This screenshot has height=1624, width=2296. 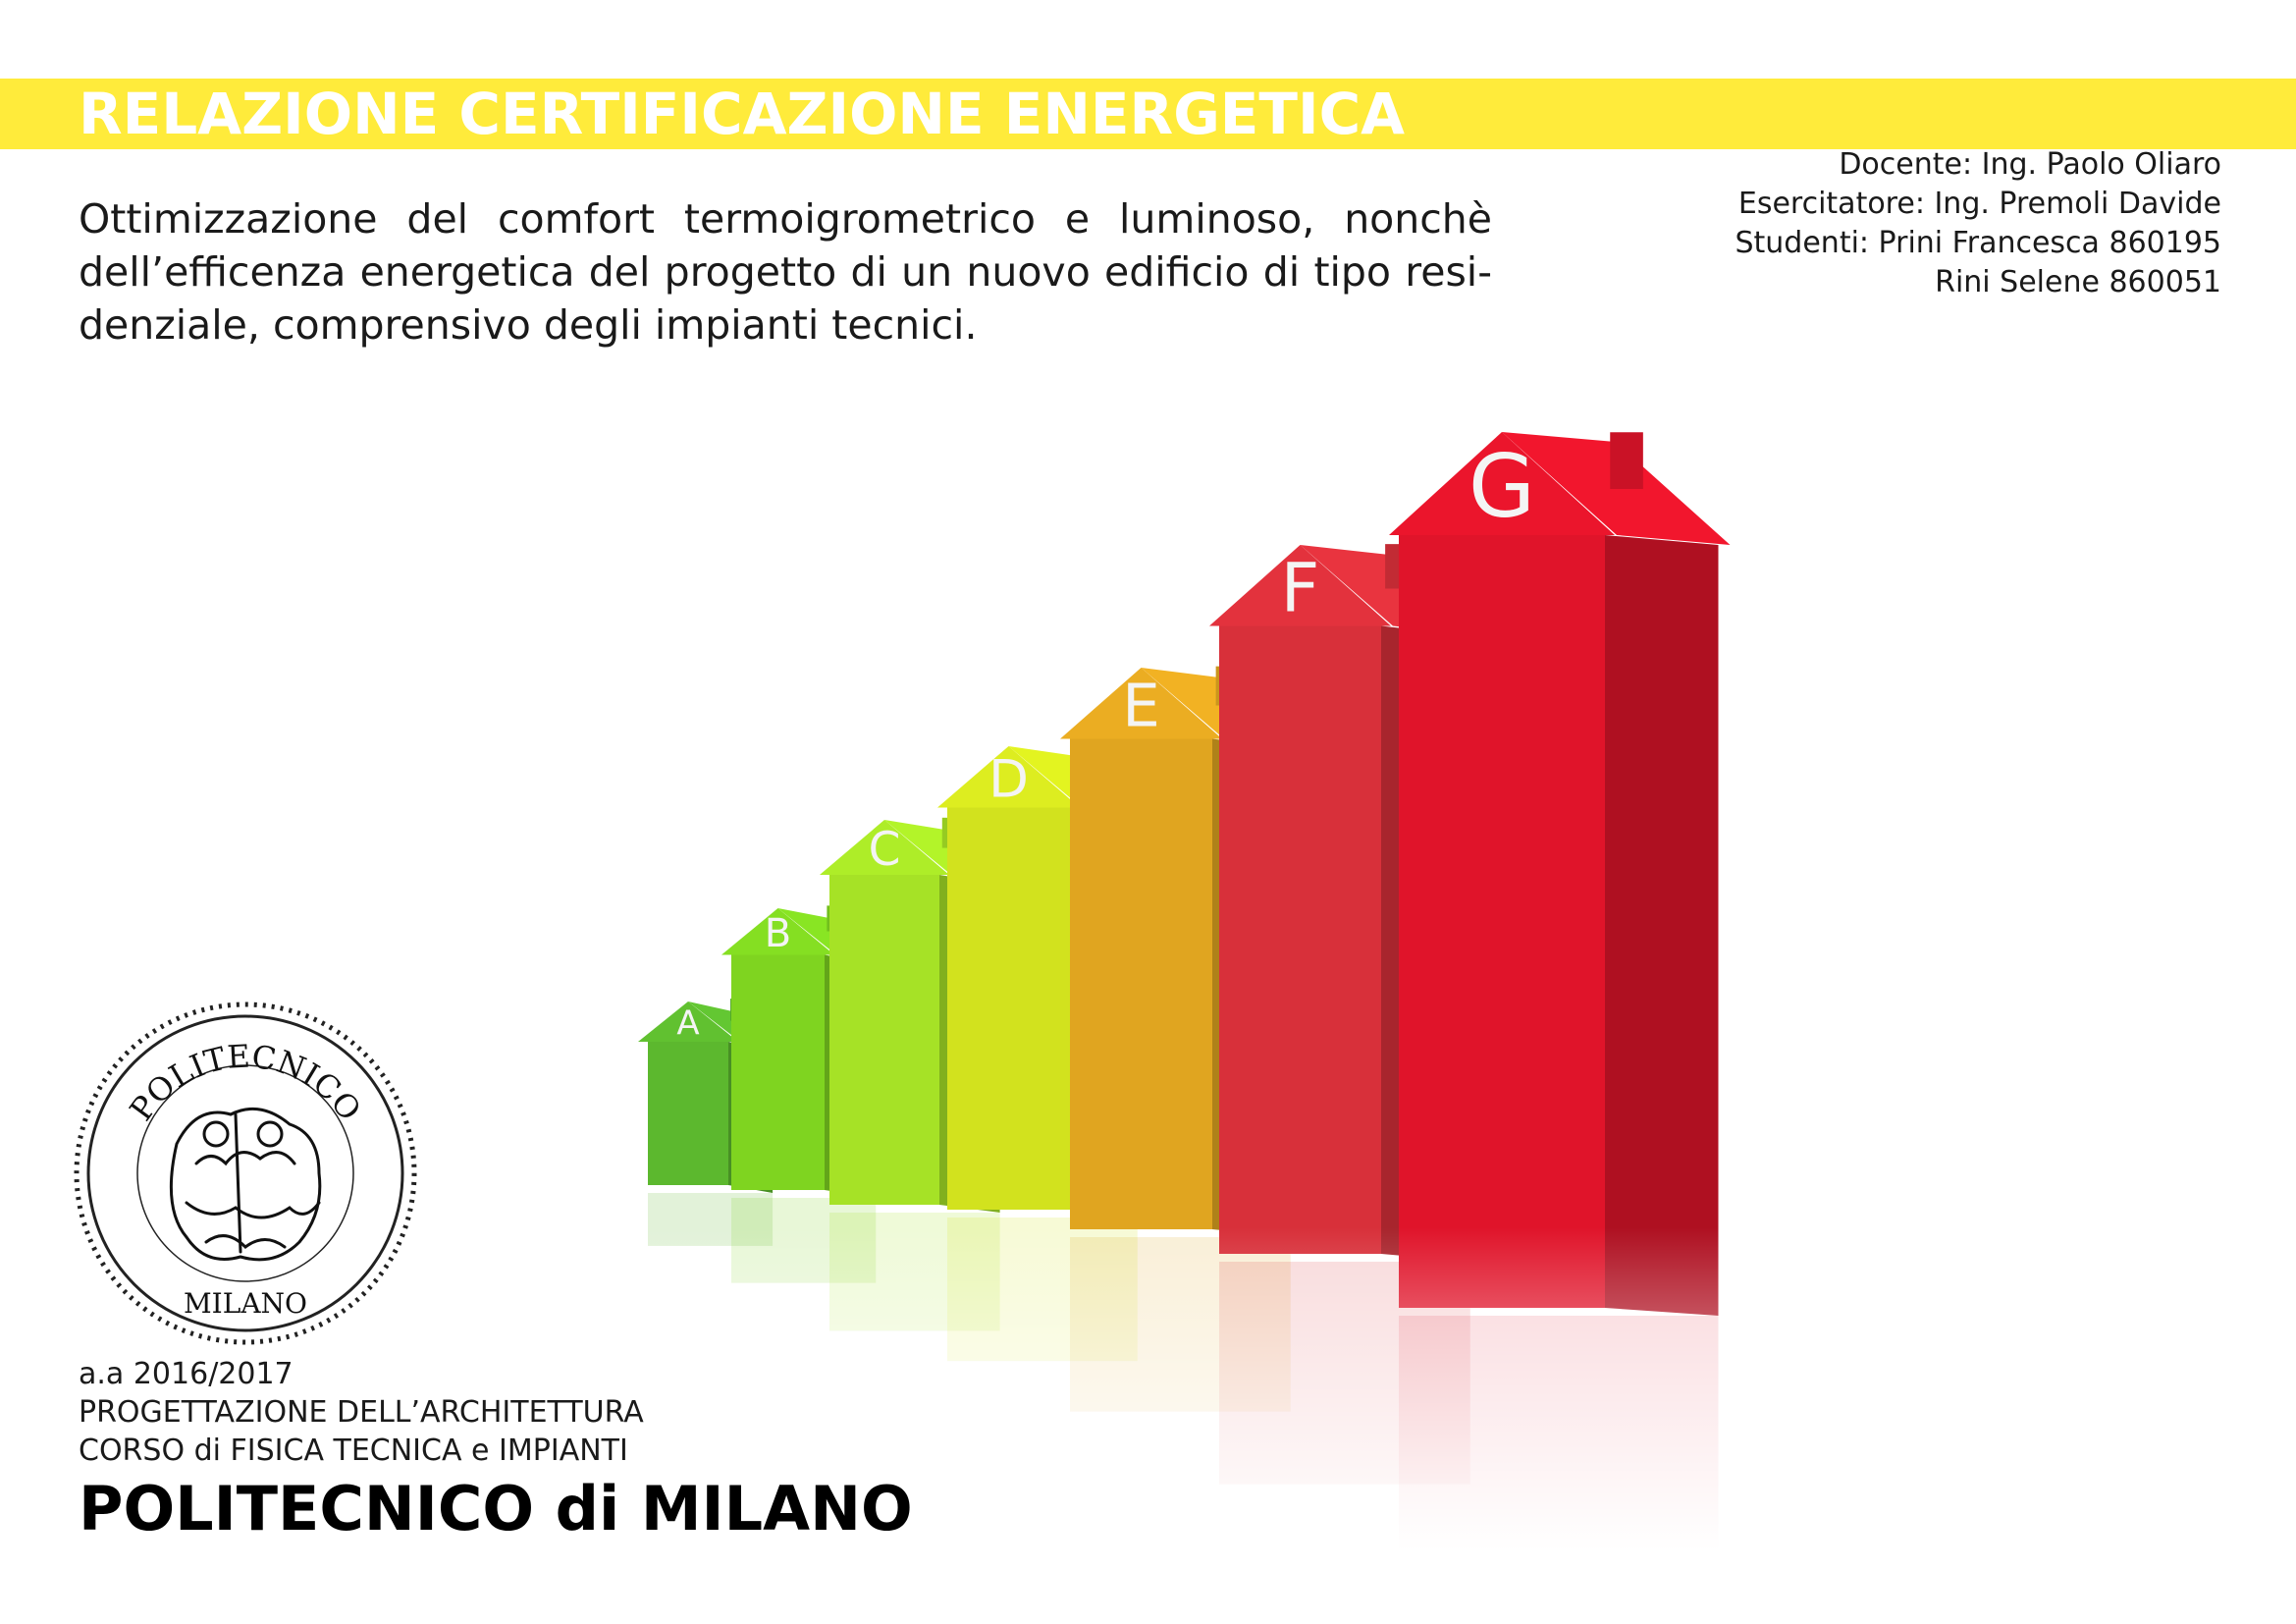 I want to click on energy-class-label: E, so click(x=1141, y=705).